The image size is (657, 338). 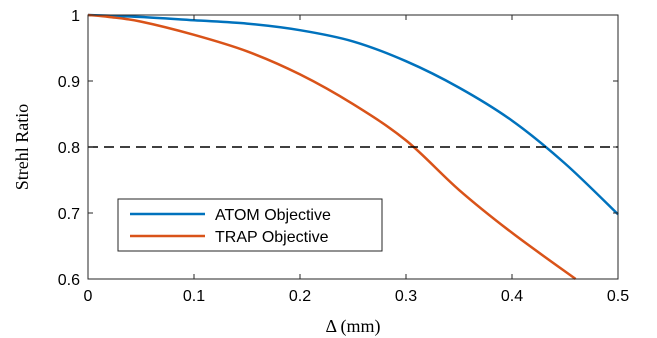 I want to click on legend-label-trap: TRAP Objective, so click(x=272, y=237).